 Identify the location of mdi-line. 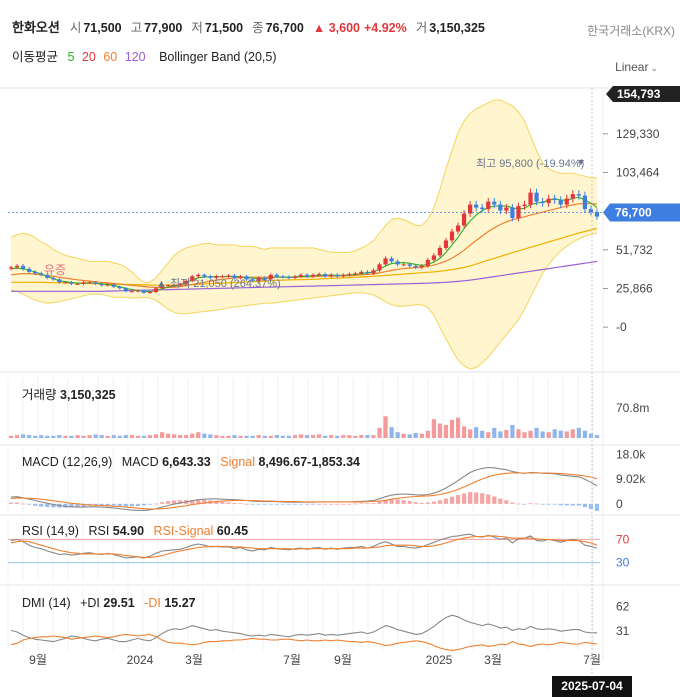
(304, 642).